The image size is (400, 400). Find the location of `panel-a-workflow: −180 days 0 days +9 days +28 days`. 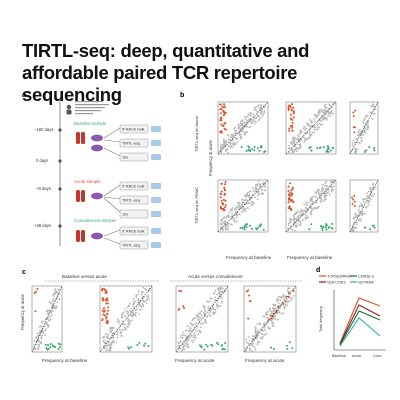

panel-a-workflow: −180 days 0 days +9 days +28 days is located at coordinates (97, 175).